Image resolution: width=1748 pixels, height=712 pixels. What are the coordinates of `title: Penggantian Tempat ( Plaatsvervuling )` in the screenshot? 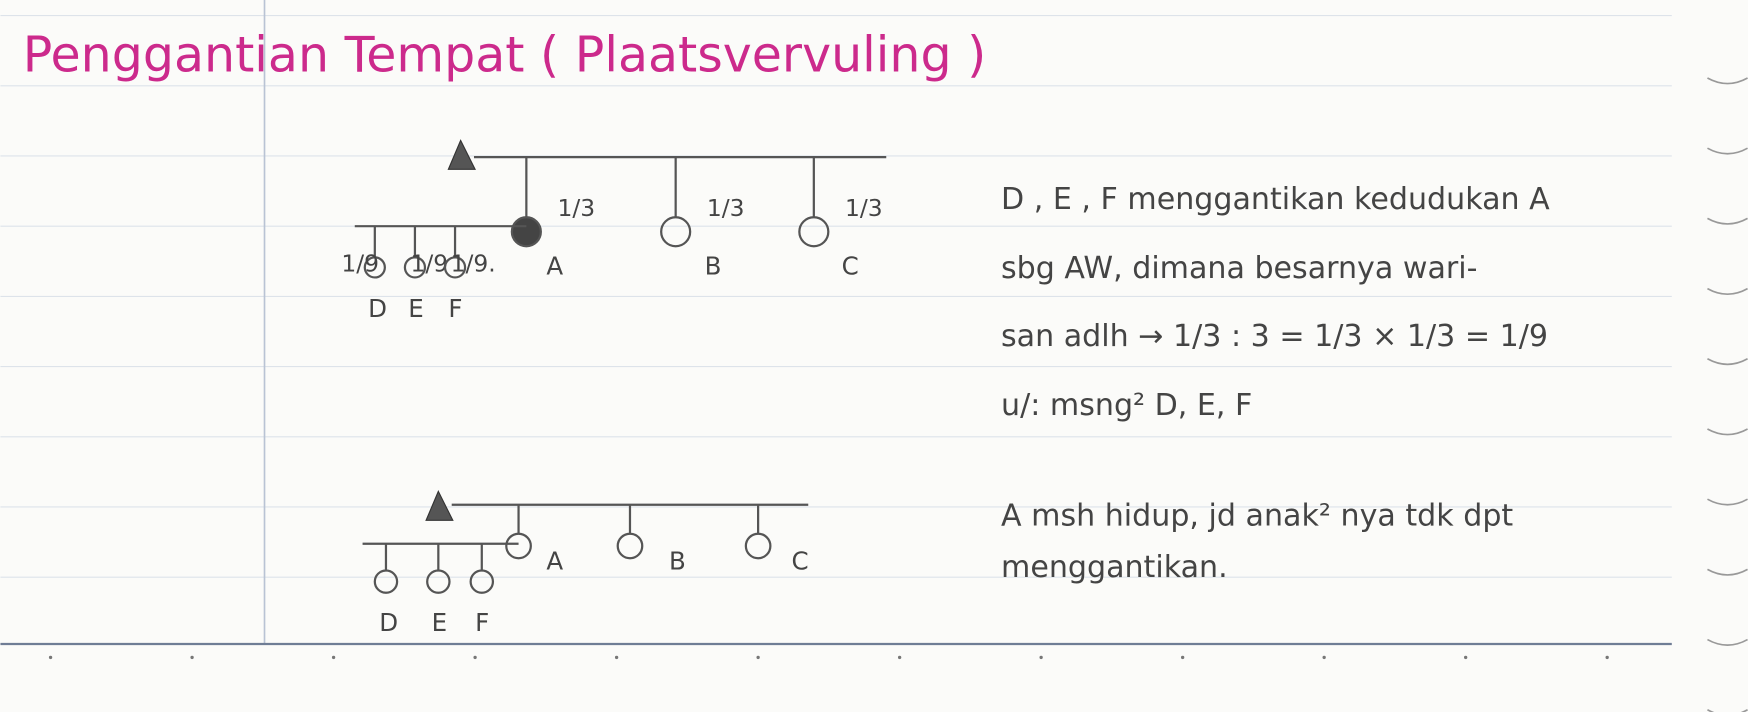 It's located at (505, 54).